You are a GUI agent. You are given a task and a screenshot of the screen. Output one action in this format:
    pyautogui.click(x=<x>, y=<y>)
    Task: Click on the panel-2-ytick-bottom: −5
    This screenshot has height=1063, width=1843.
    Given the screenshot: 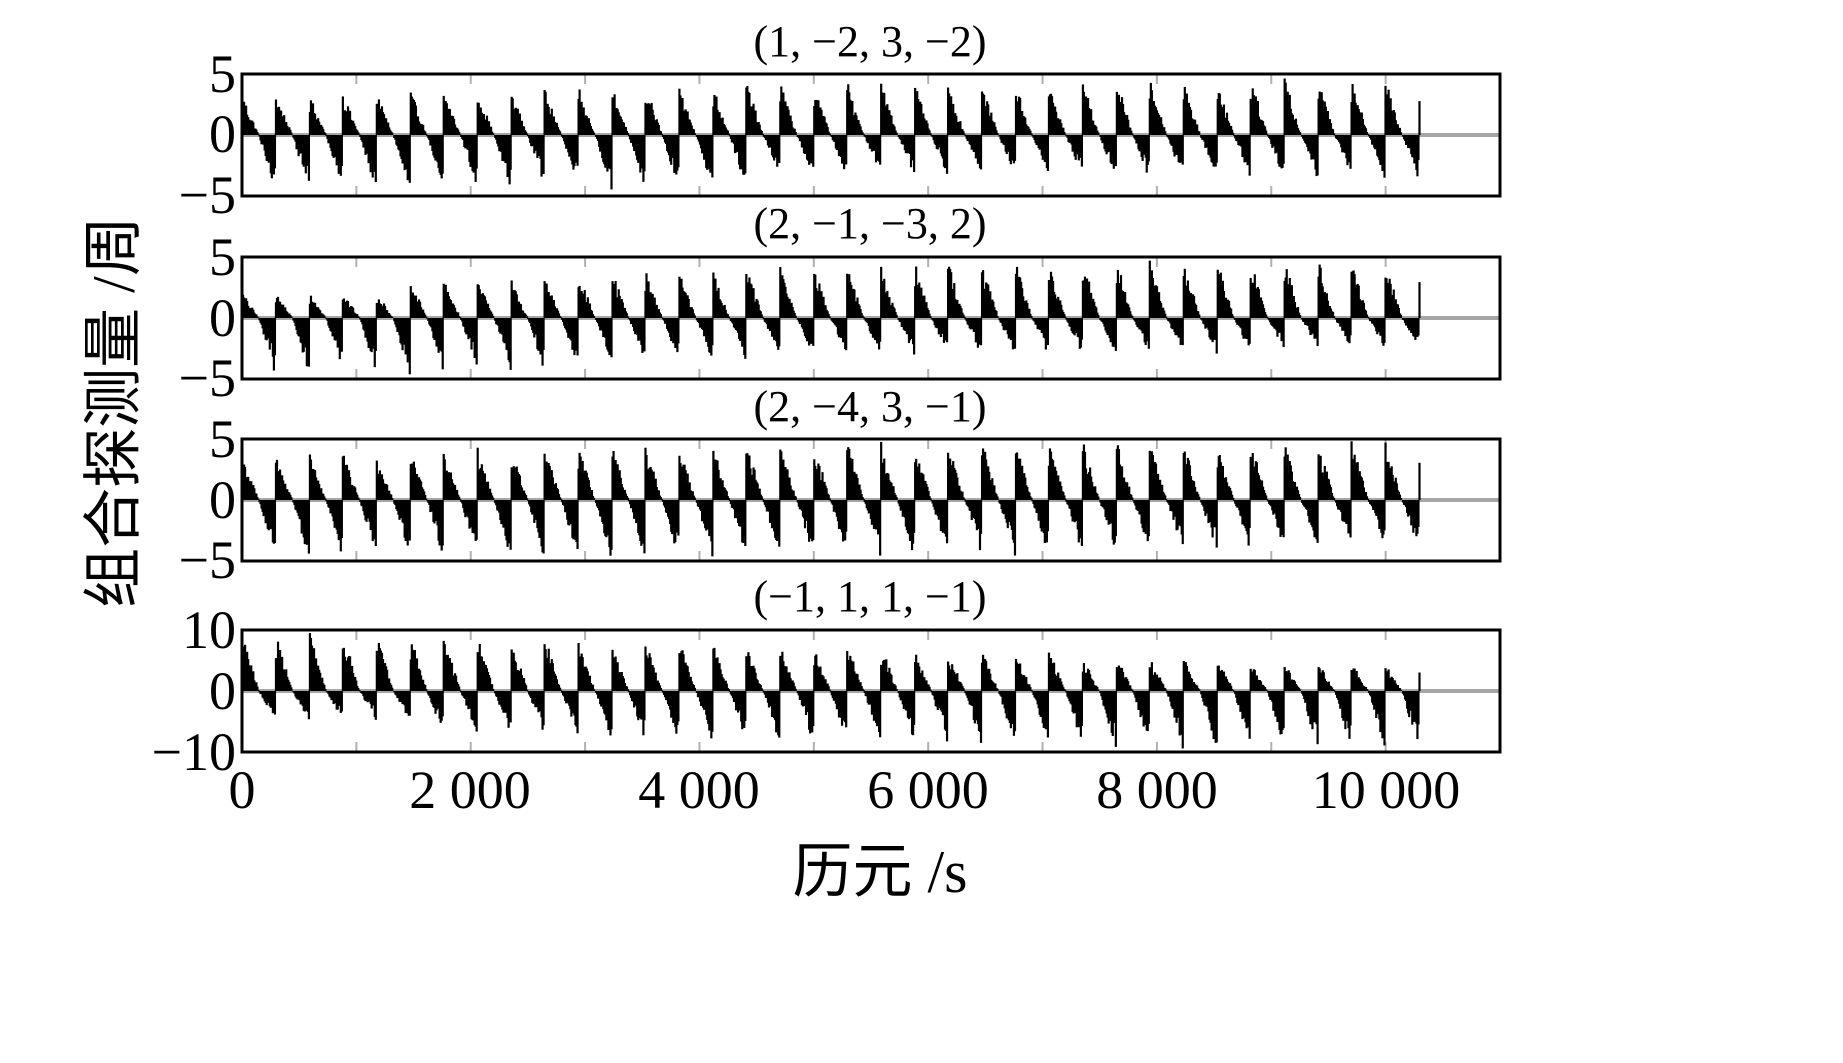 What is the action you would take?
    pyautogui.click(x=207, y=378)
    